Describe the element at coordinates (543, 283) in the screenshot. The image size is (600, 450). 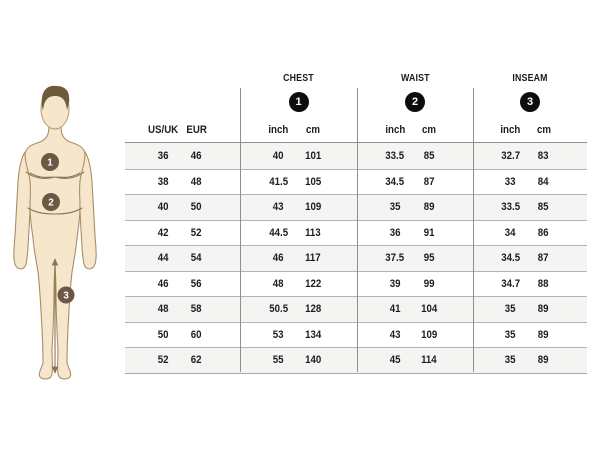
I see `cell-inseam-cm: 88` at that location.